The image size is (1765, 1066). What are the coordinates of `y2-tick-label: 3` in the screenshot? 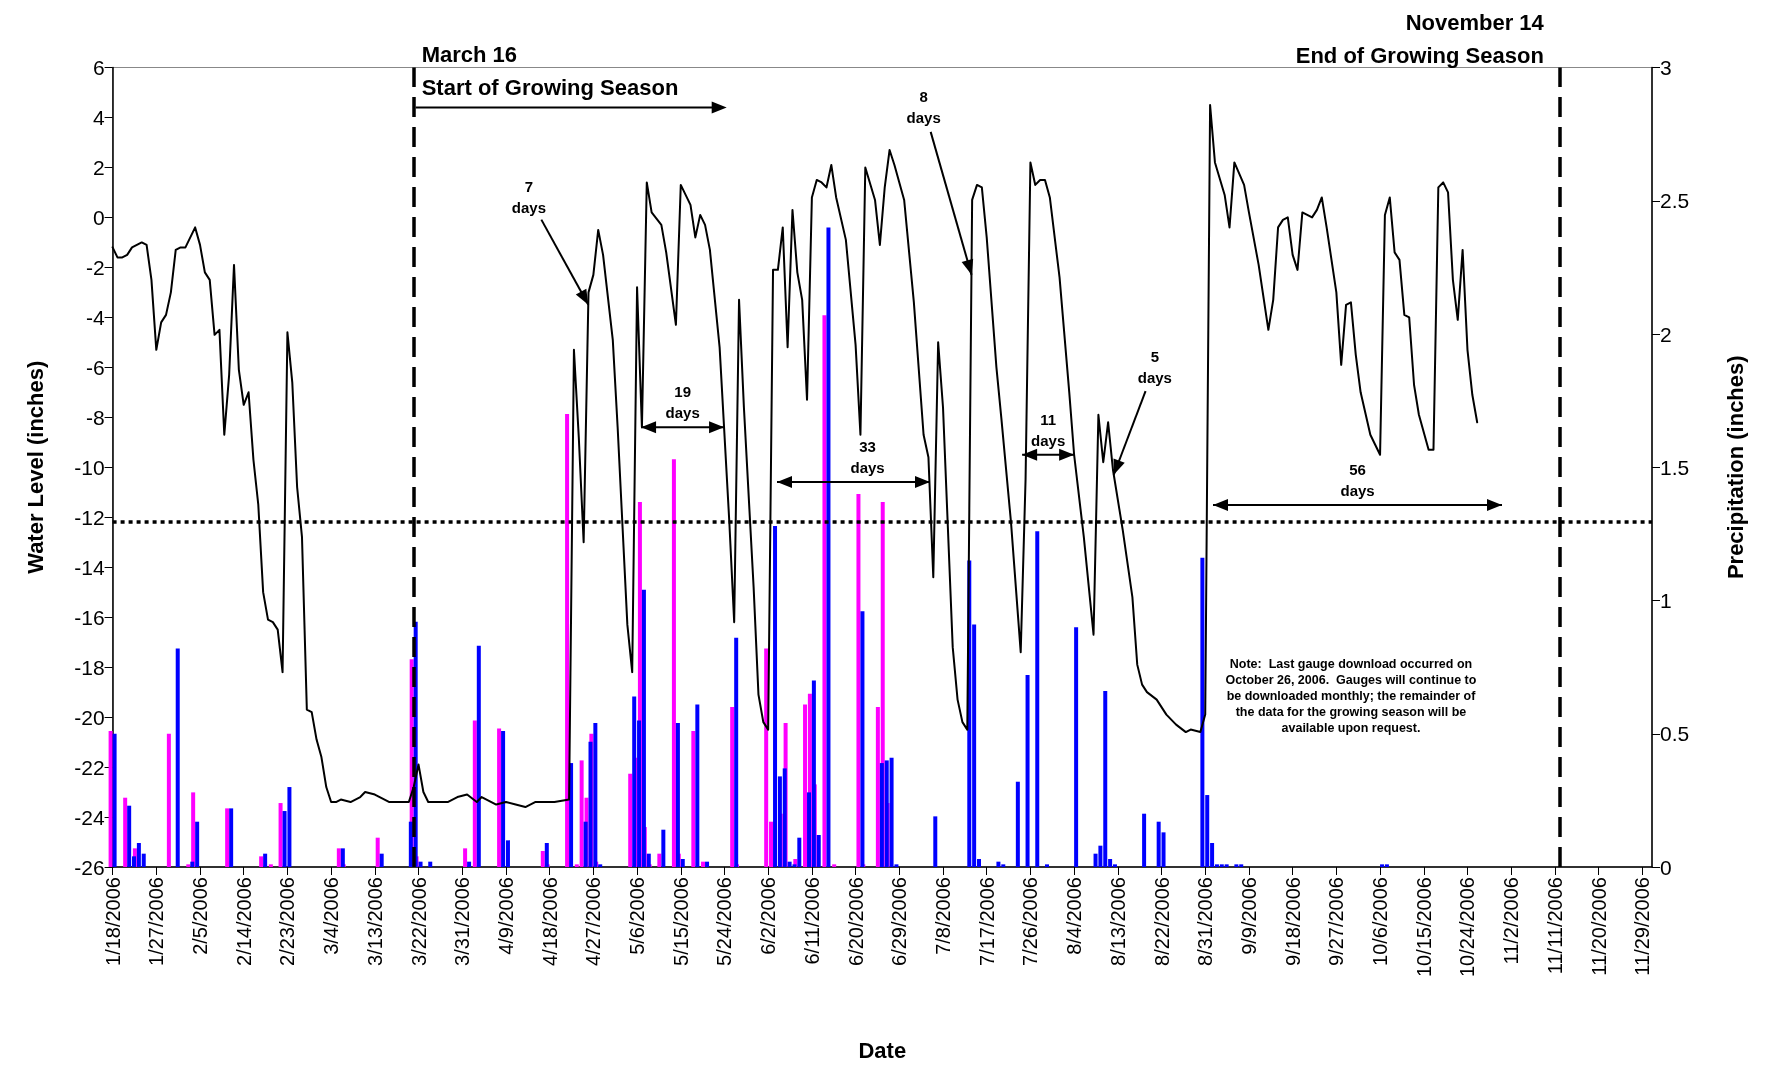 It's located at (1666, 67).